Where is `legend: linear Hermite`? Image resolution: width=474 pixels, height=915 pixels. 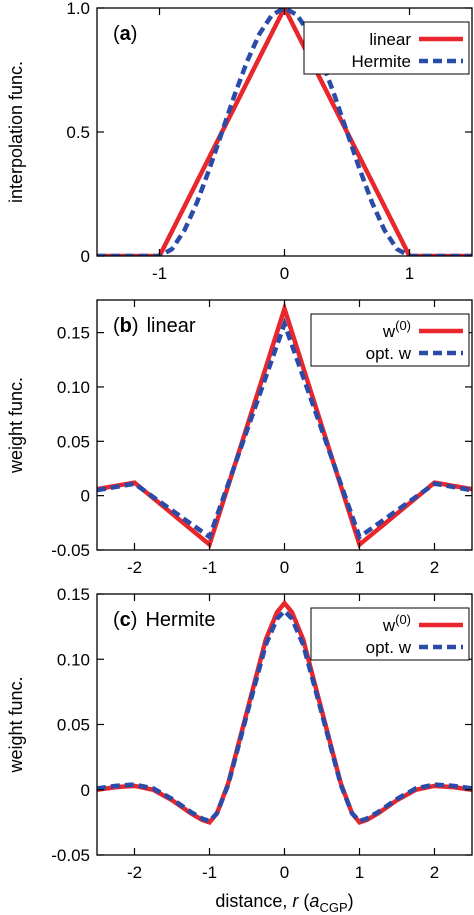
legend: linear Hermite is located at coordinates (386, 48).